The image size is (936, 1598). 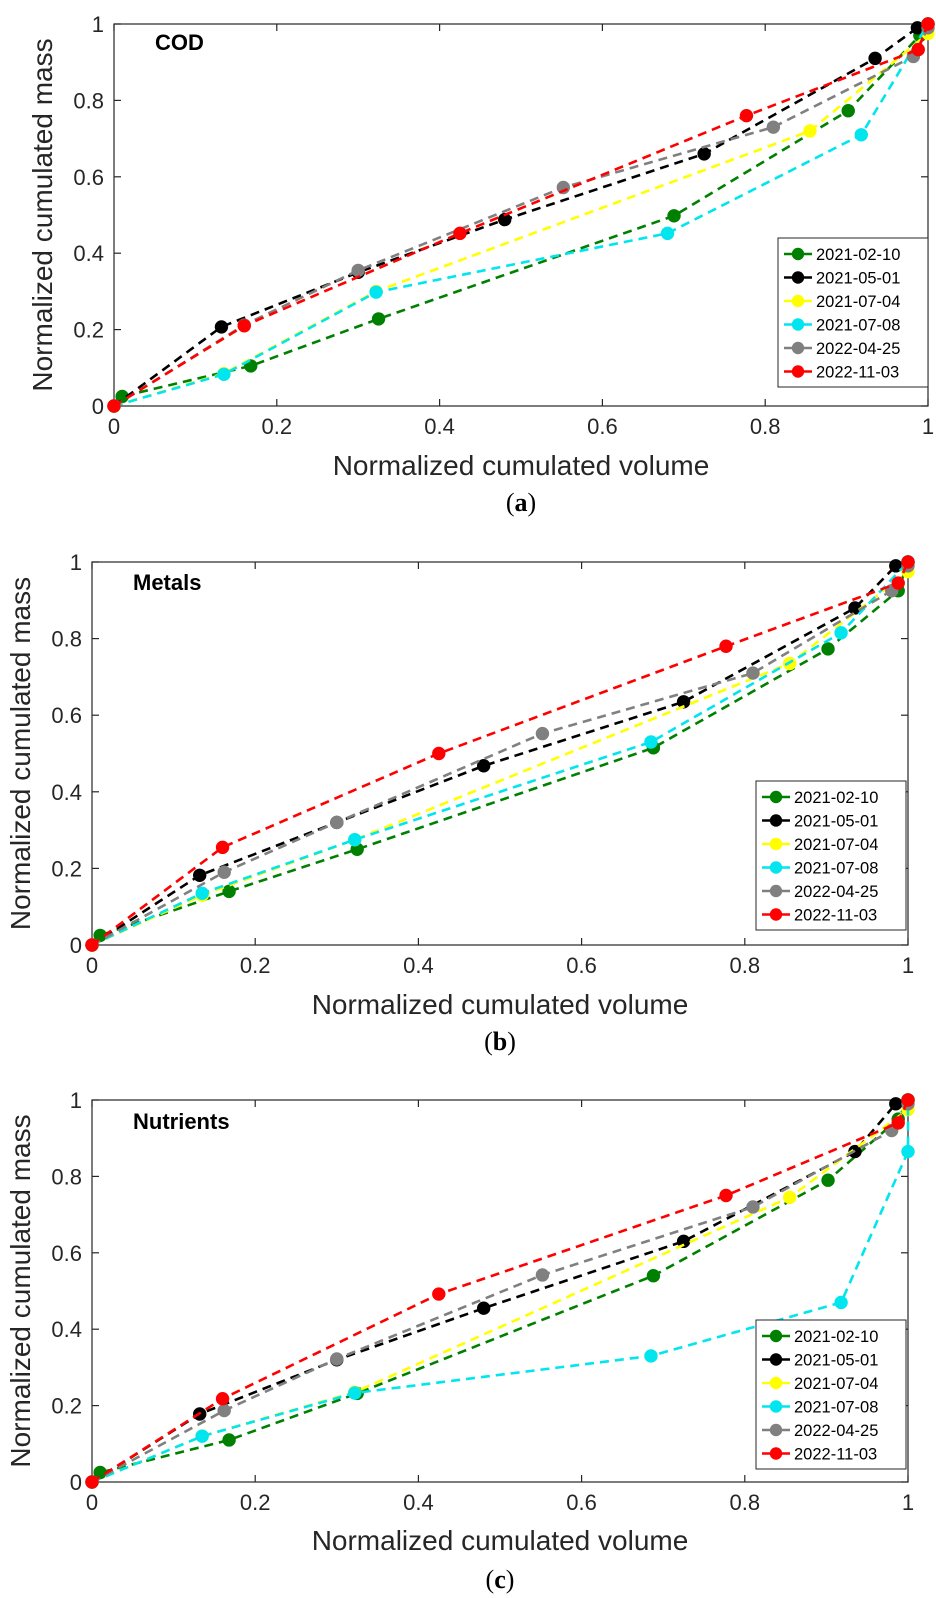 I want to click on panel-title: Nutrients, so click(x=181, y=1121).